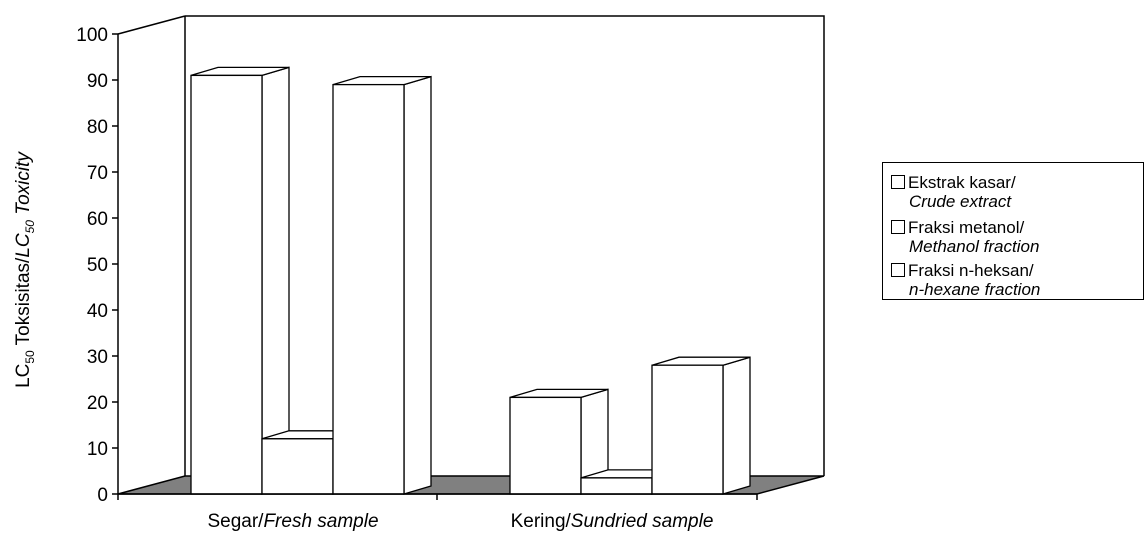  I want to click on y-tick-label: 50, so click(97, 265).